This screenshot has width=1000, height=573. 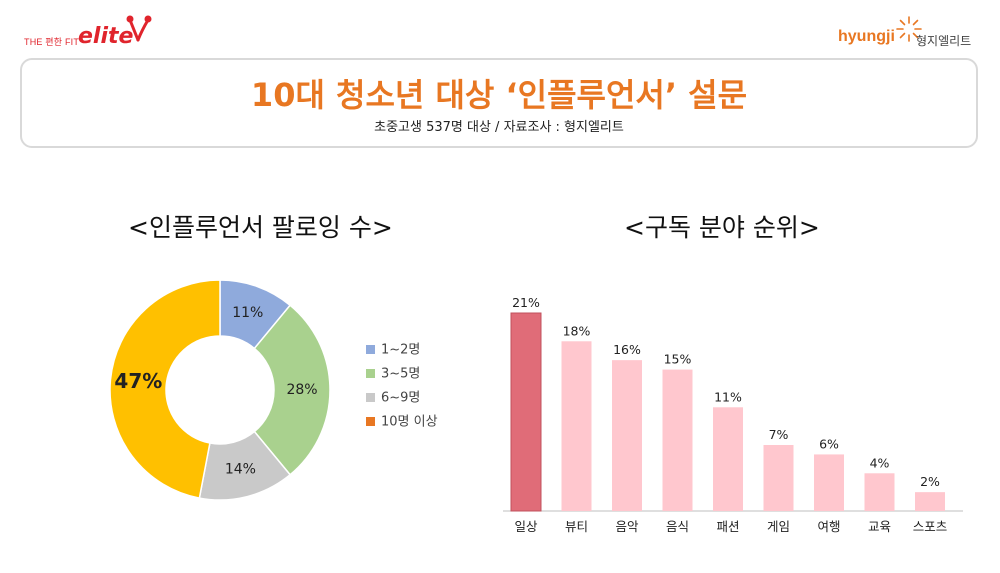 I want to click on donut-chart: 11% 28% 14% 47% 1~2명 3~5명 6~9명 10명 이상, so click(x=273, y=390).